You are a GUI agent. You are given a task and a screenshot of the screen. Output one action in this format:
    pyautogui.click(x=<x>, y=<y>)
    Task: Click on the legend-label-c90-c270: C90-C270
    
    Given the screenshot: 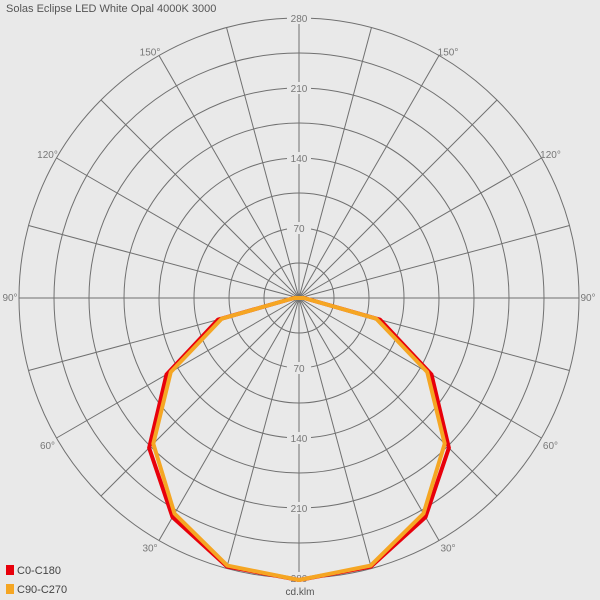 What is the action you would take?
    pyautogui.click(x=42, y=590)
    